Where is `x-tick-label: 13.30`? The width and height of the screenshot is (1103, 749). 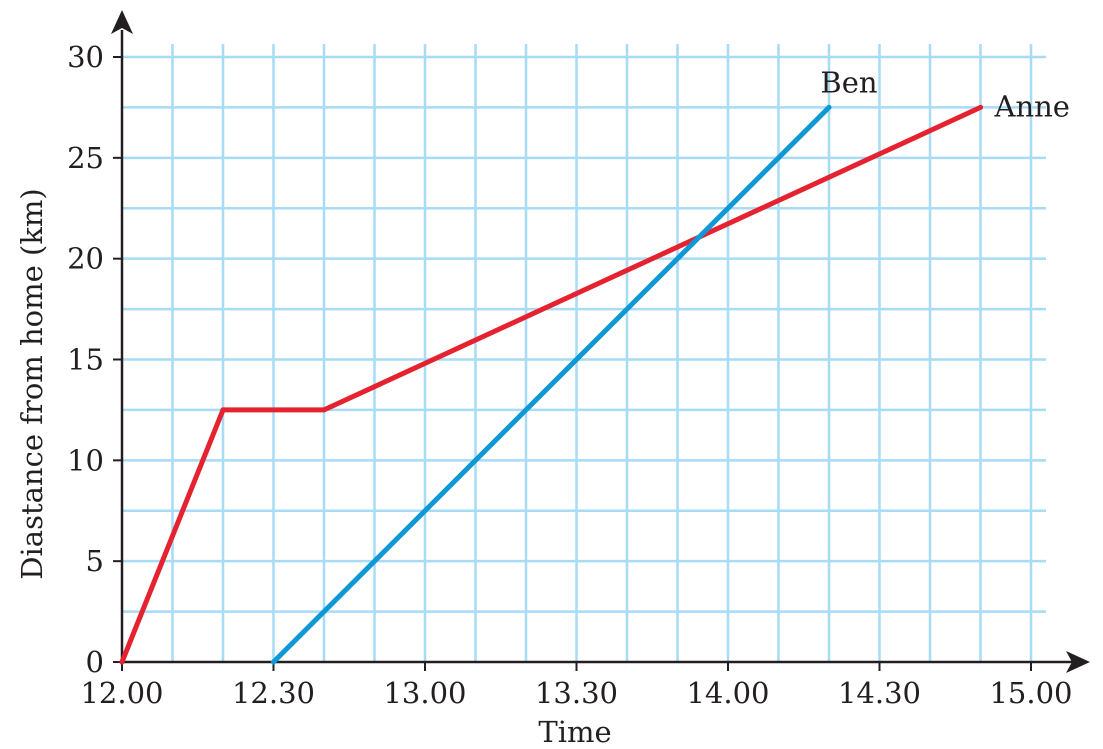 x-tick-label: 13.30 is located at coordinates (576, 693).